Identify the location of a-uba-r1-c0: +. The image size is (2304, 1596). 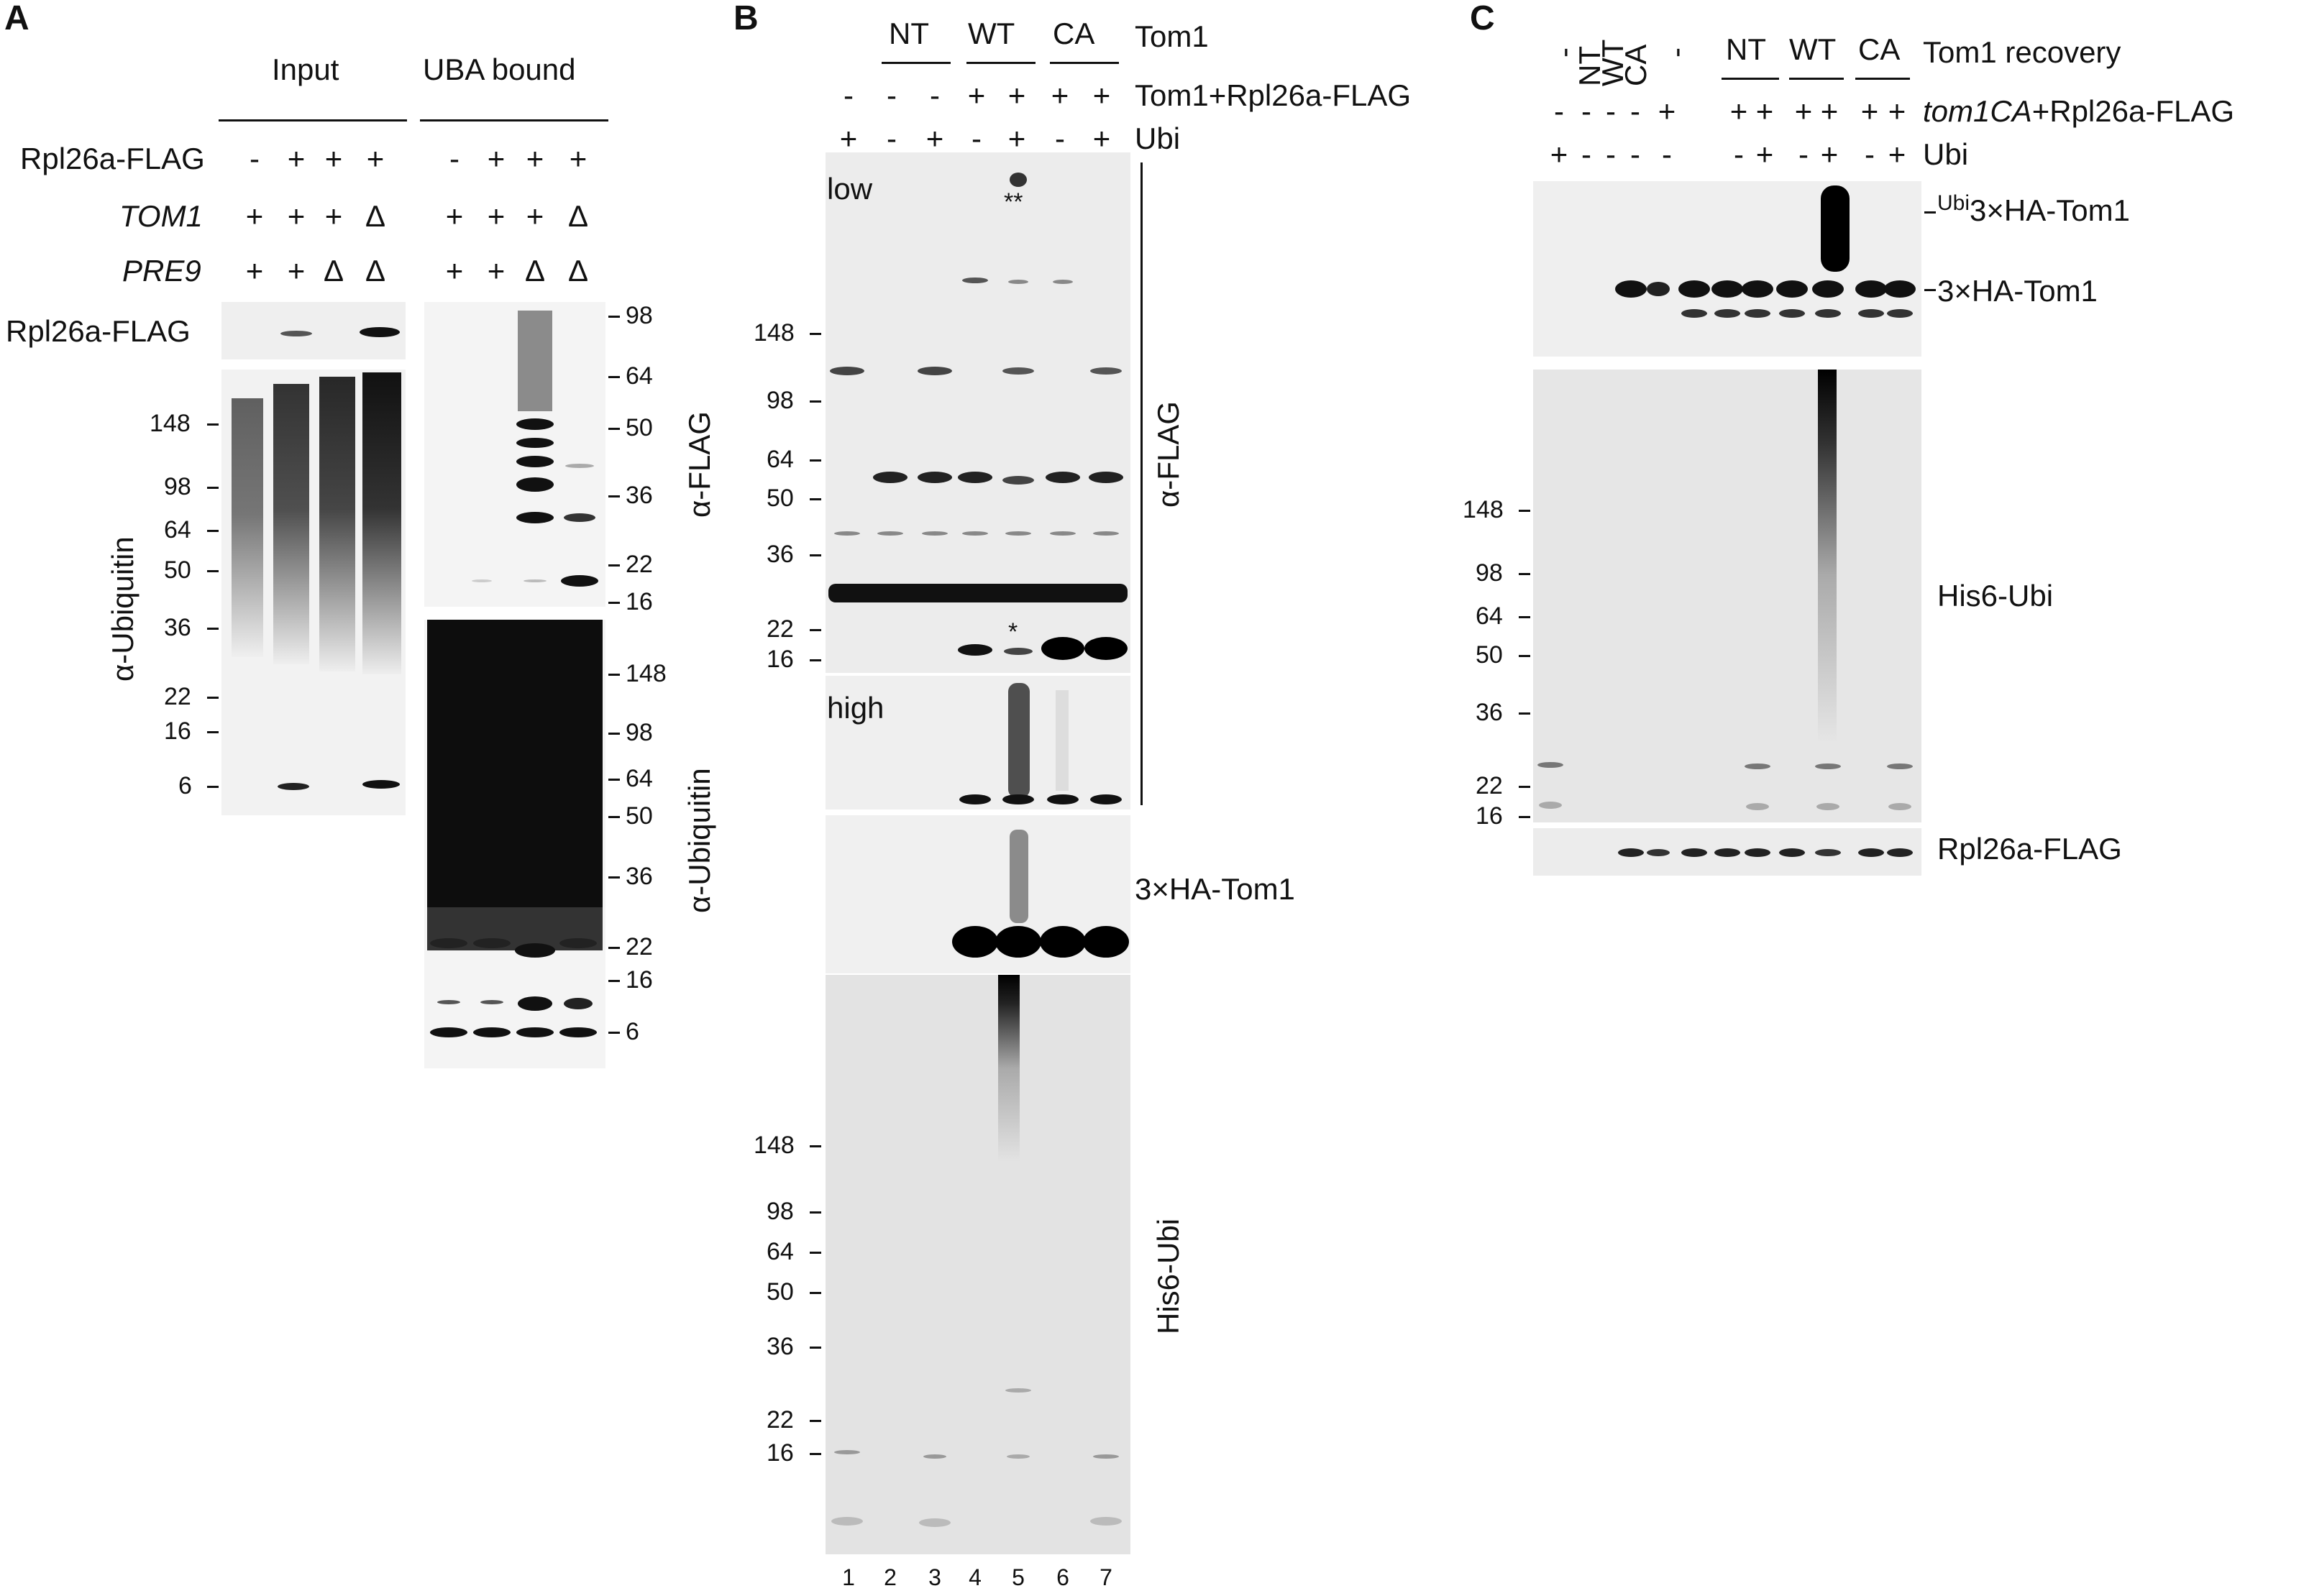
(454, 216).